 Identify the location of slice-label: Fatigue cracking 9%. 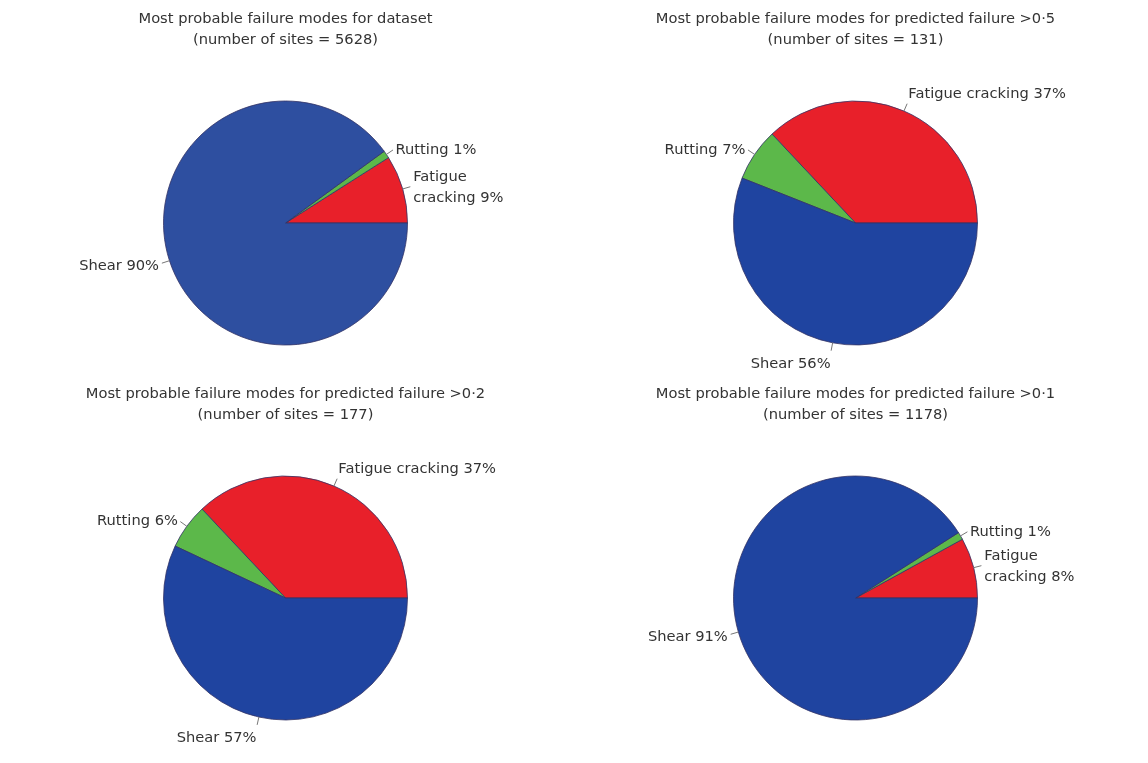
(458, 186).